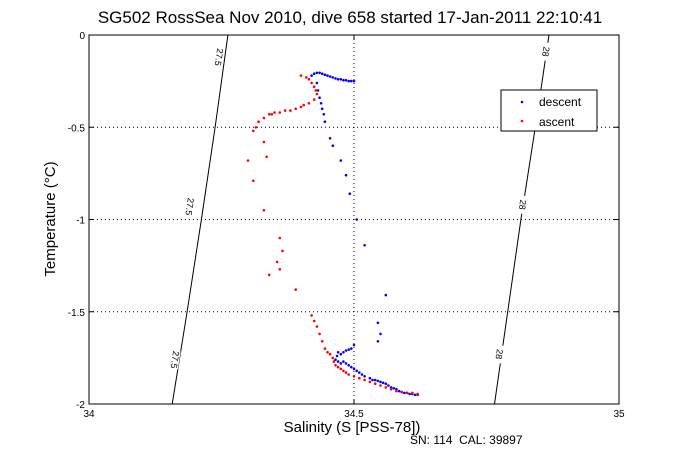  What do you see at coordinates (50, 218) in the screenshot?
I see `y-axis-label: Temperature (°C)` at bounding box center [50, 218].